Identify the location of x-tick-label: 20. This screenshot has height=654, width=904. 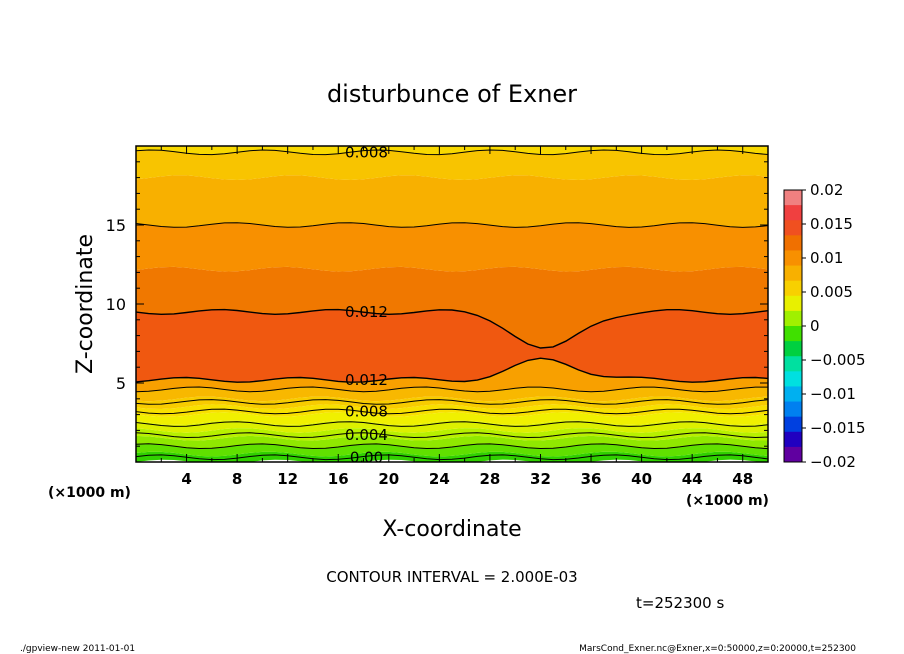
(388, 479).